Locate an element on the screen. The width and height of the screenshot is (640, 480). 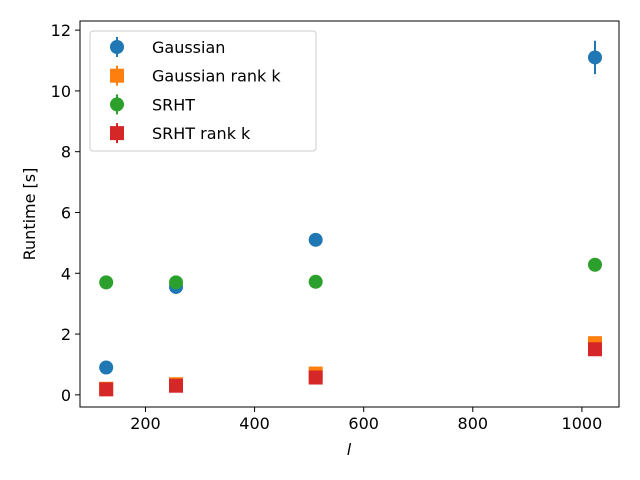
series-srht-rank-k is located at coordinates (350, 369).